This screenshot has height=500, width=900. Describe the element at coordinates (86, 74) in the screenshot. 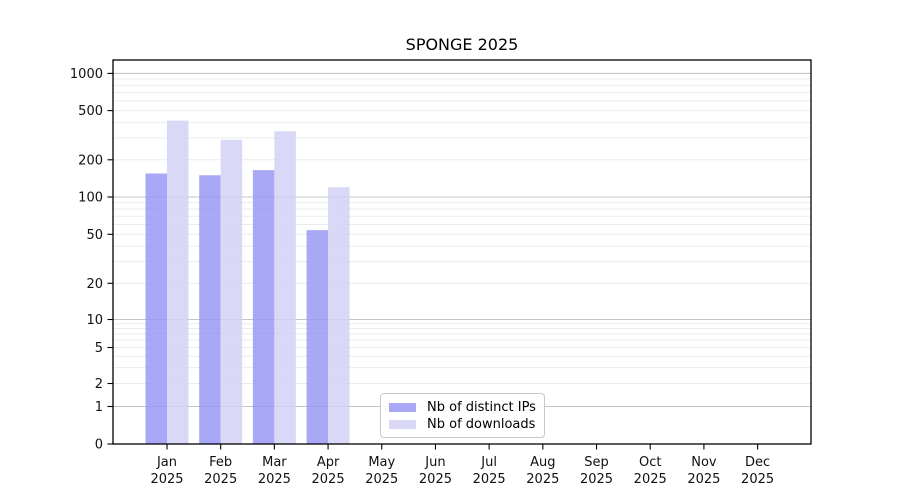

I see `y-tick-label: 1000` at that location.